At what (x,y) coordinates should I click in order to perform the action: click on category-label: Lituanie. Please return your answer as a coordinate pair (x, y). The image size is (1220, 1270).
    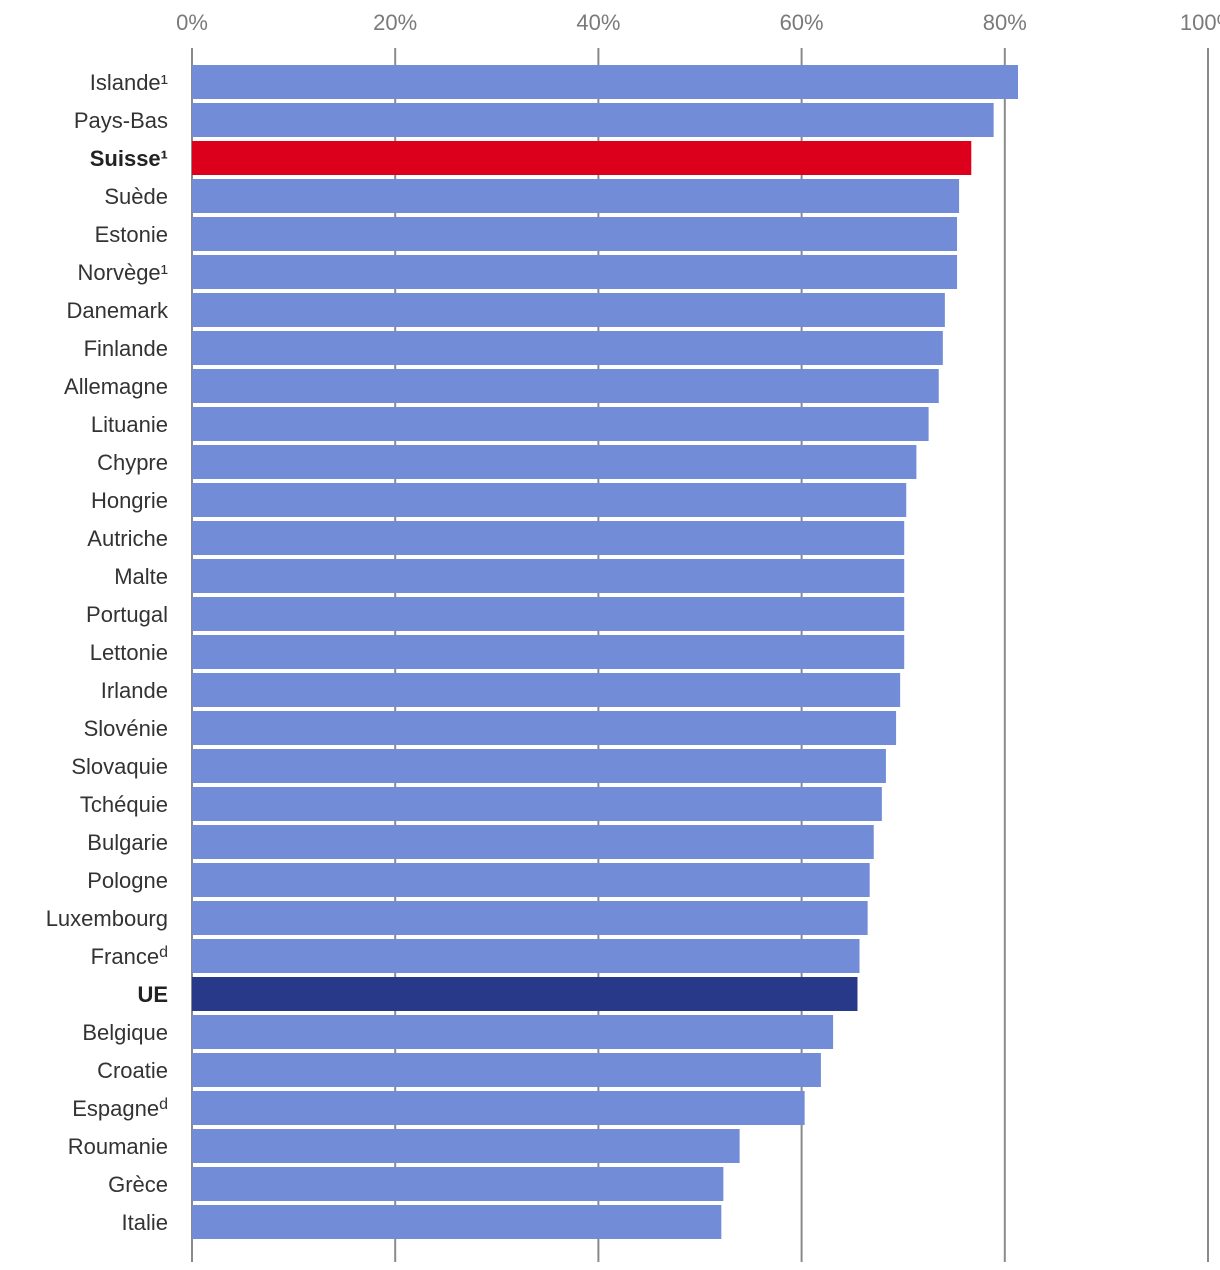
    Looking at the image, I should click on (129, 424).